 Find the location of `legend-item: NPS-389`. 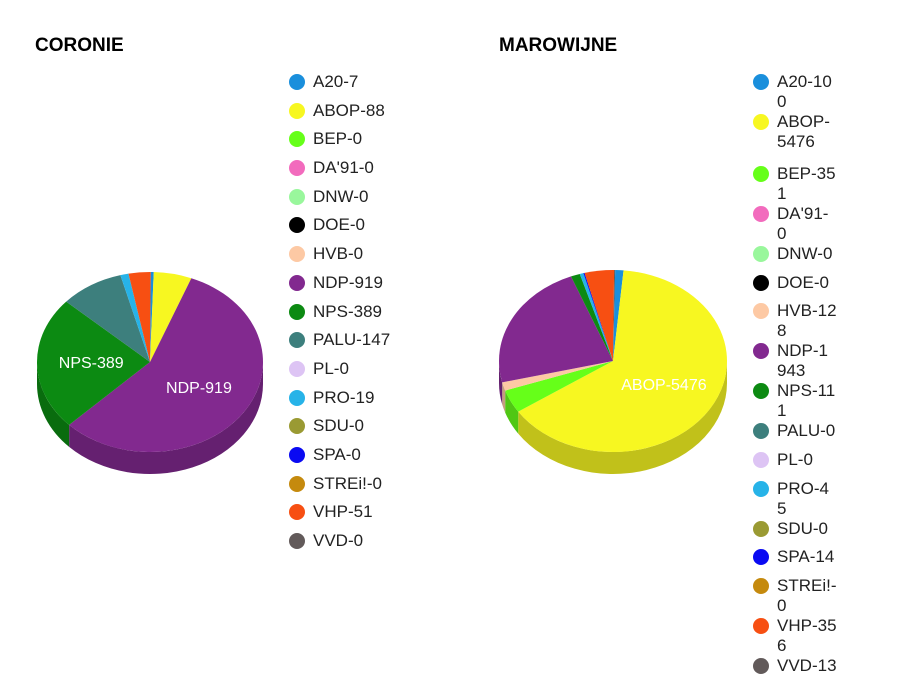

legend-item: NPS-389 is located at coordinates (354, 316).